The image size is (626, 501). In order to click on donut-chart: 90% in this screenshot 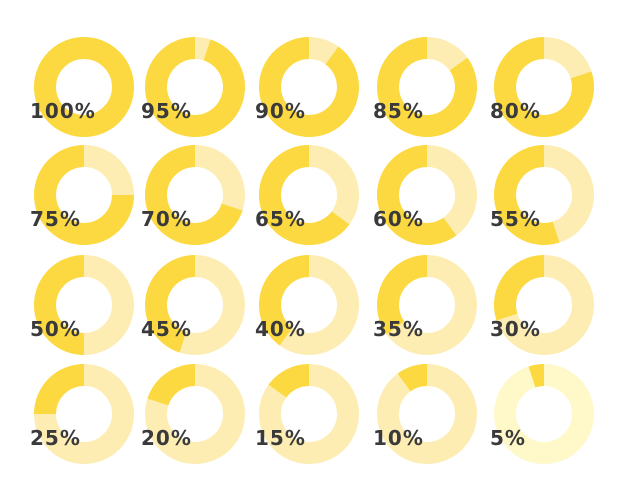, I will do `click(307, 87)`.